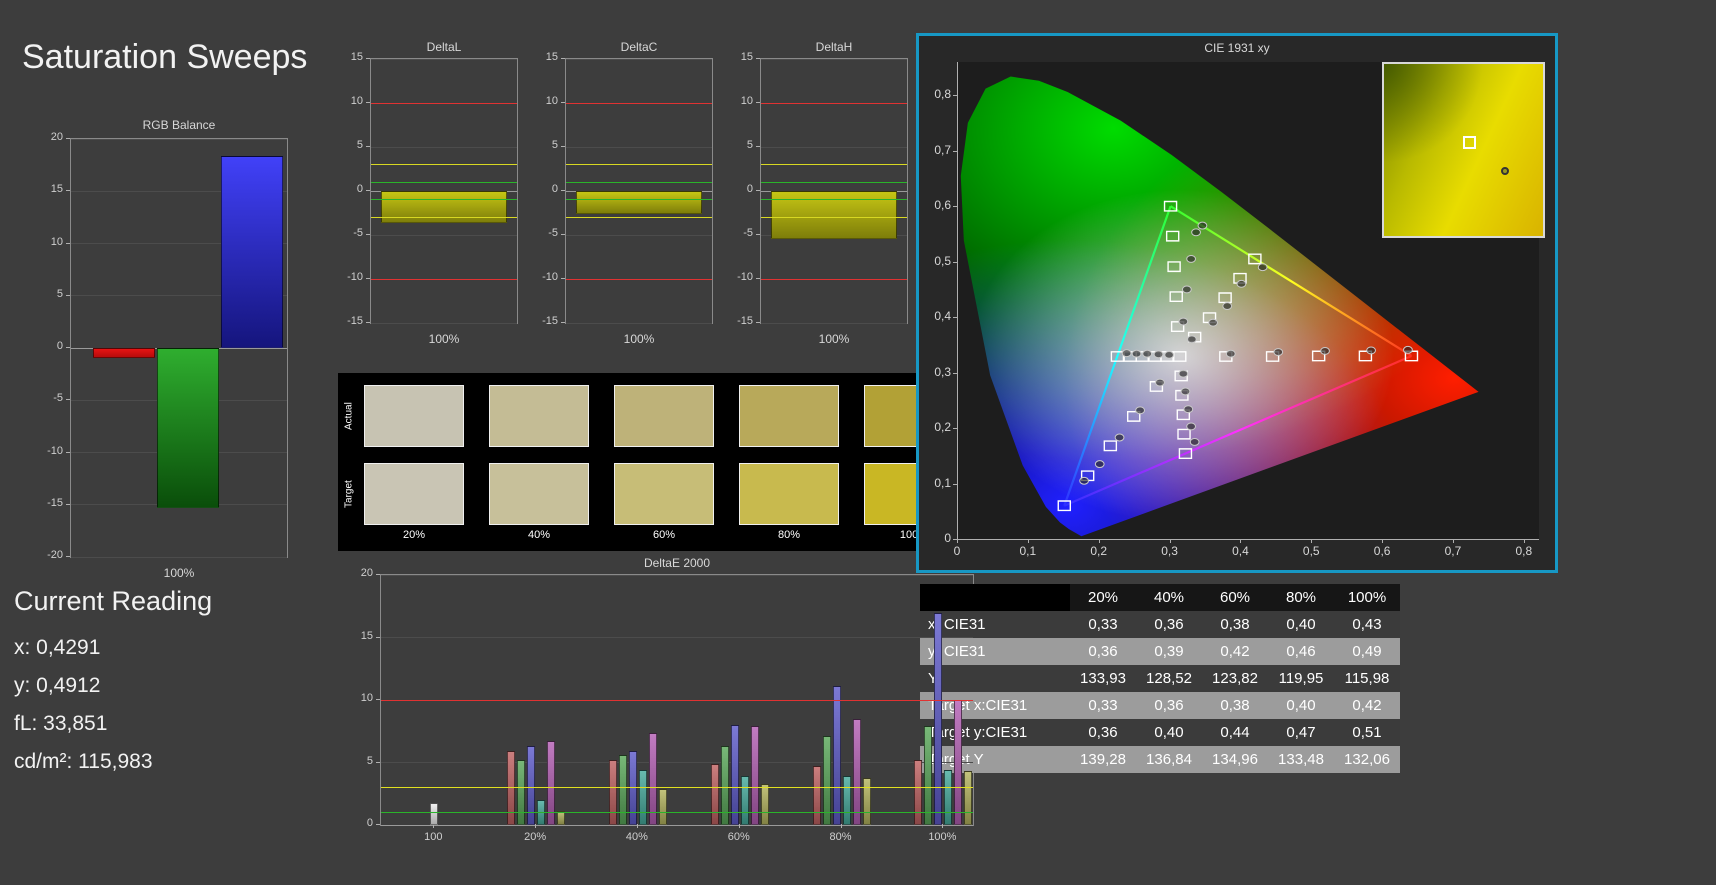  I want to click on delta-c-chart: DeltaC 100% 15 10 5 0 -5 -10 -15, so click(626, 201).